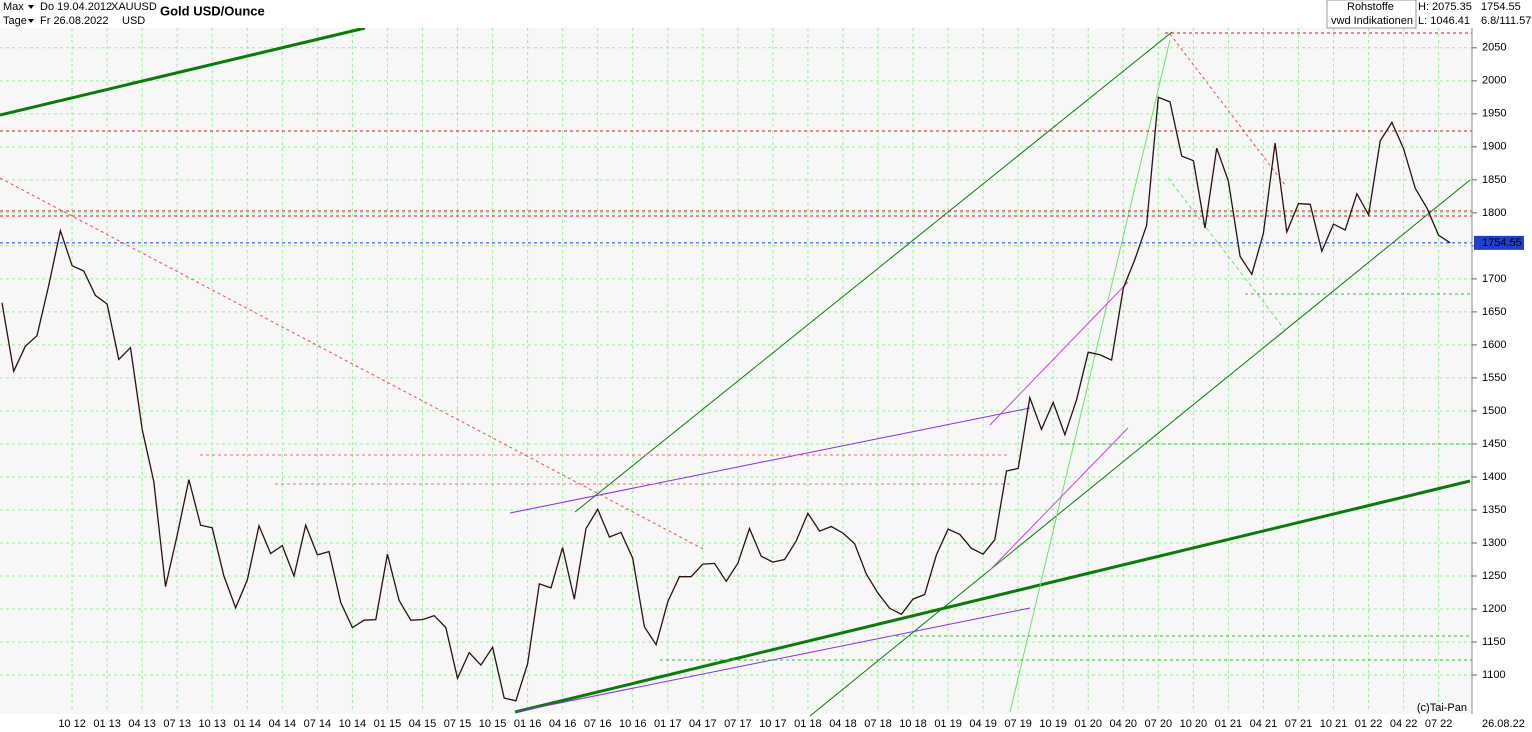 Image resolution: width=1532 pixels, height=732 pixels. I want to click on x-tick-label: 10 19, so click(1053, 724).